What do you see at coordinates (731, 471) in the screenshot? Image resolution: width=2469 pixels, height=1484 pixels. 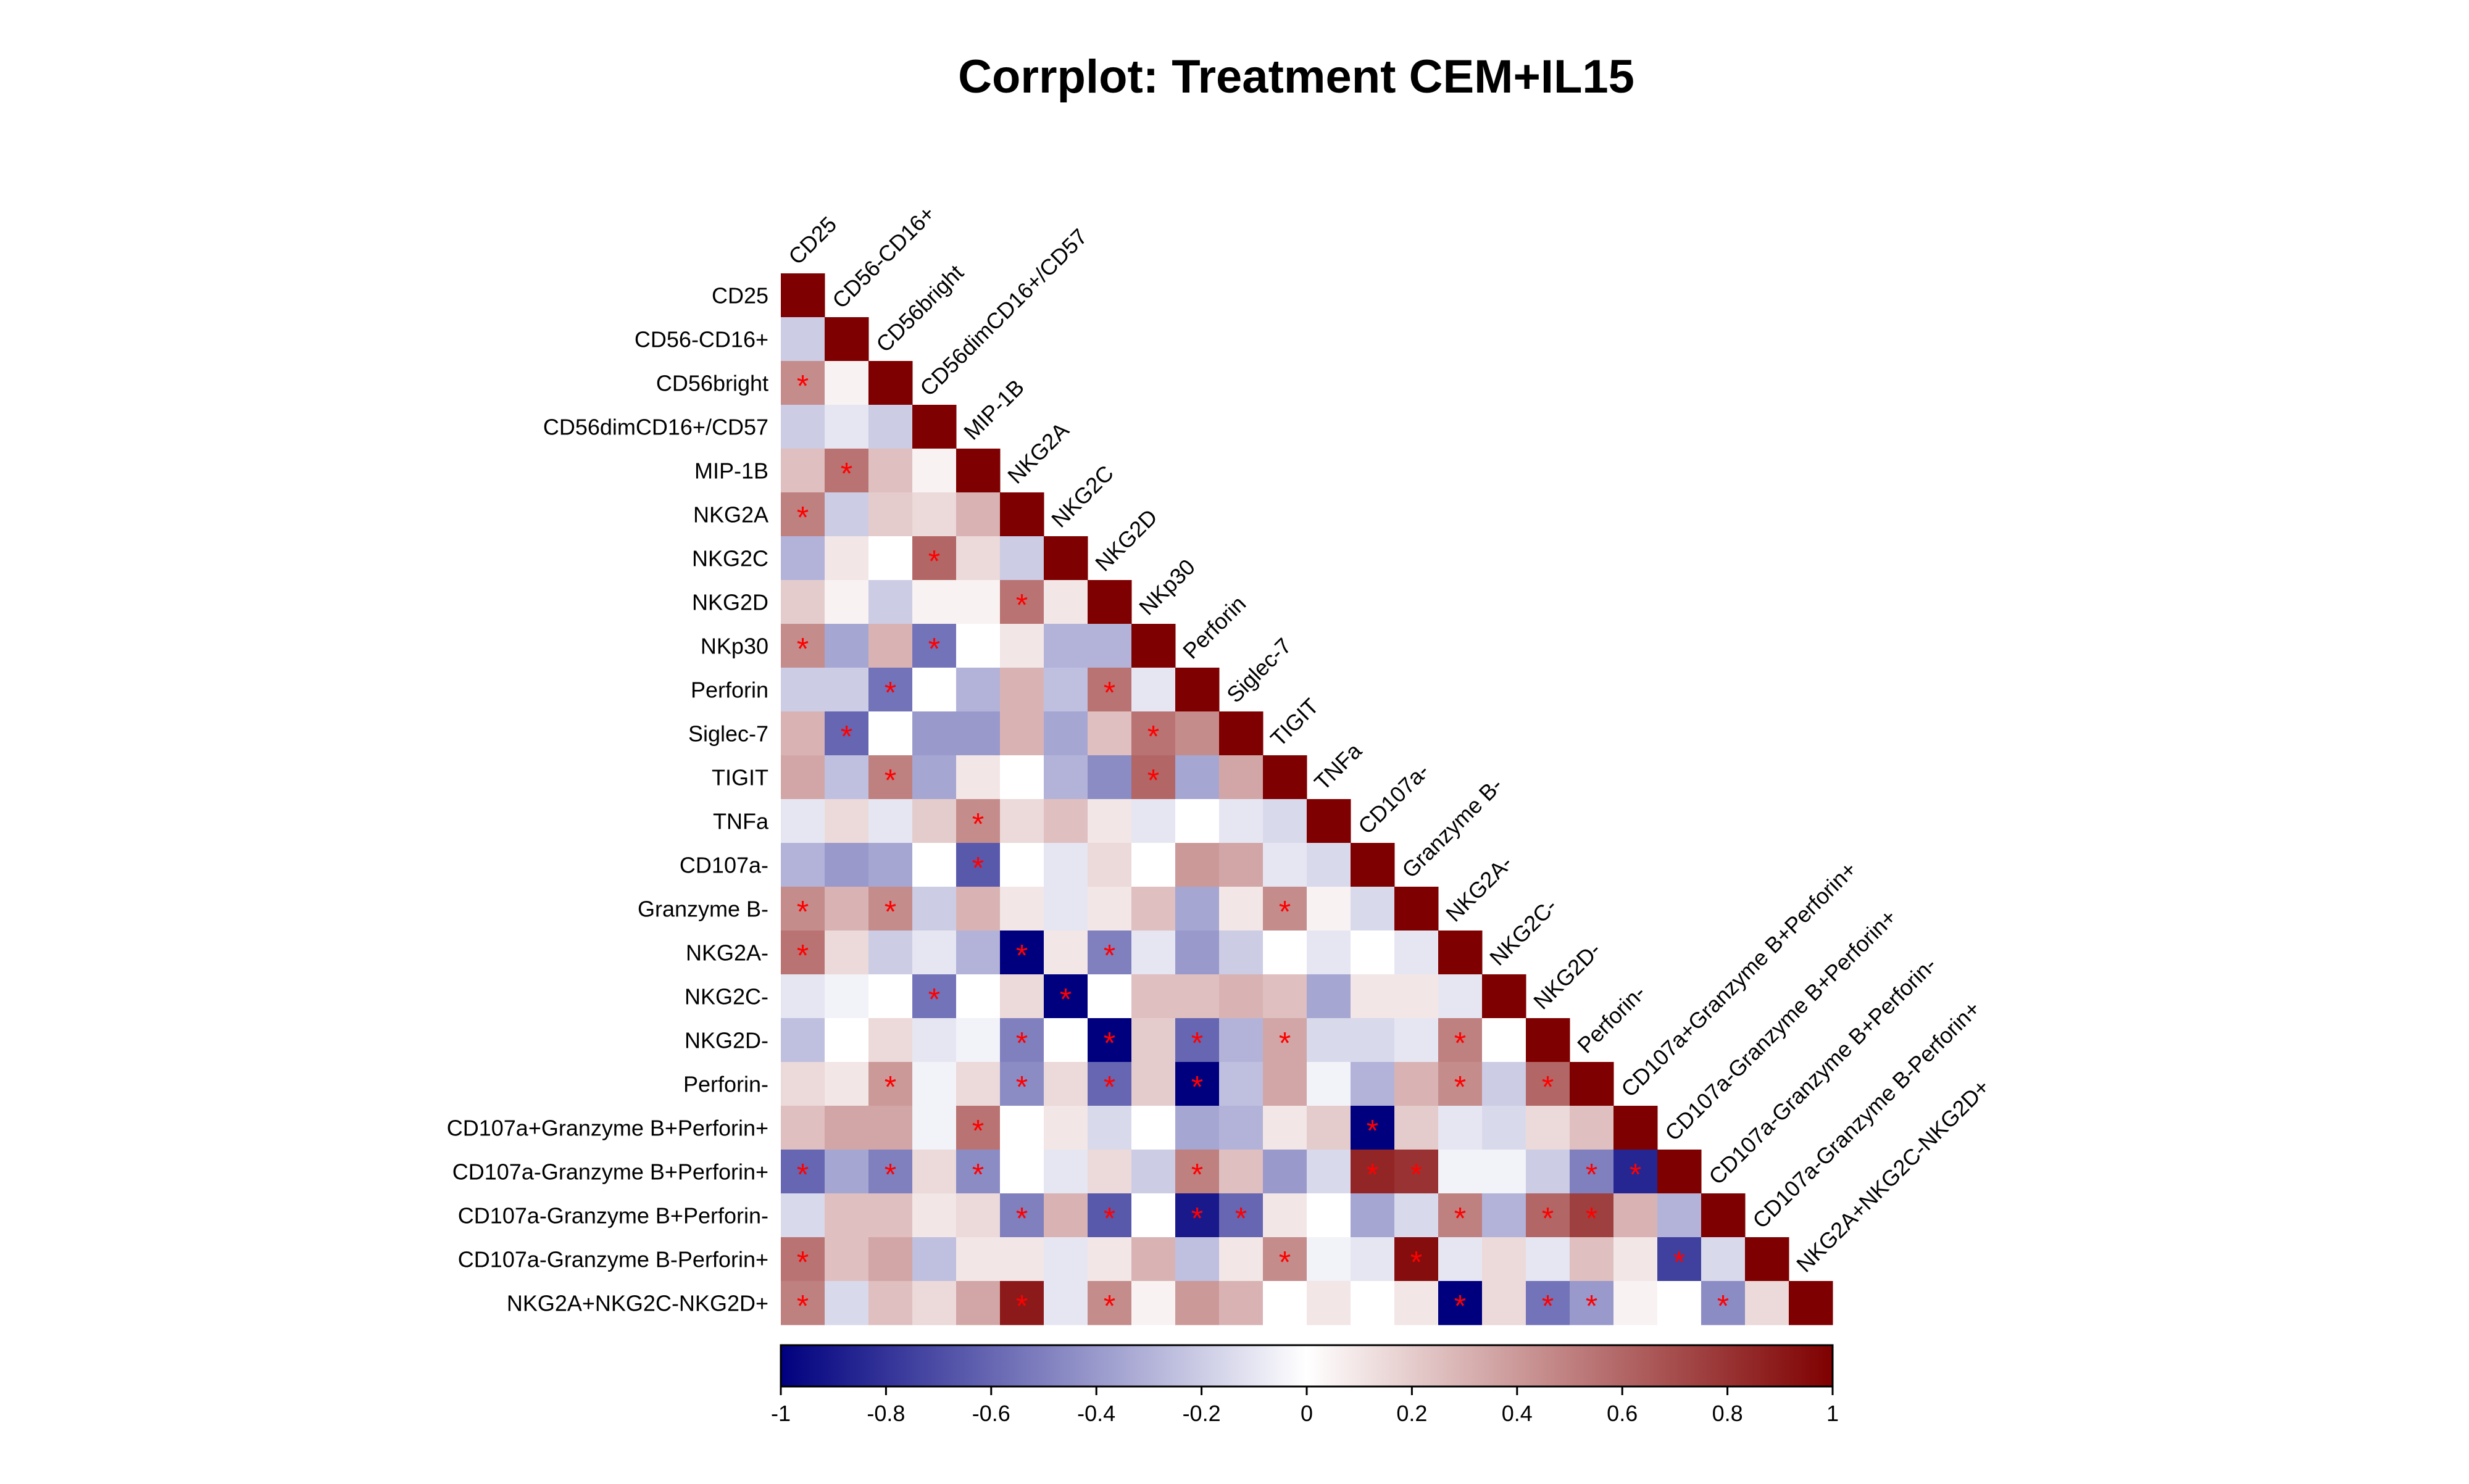 I see `row-label: MIP-1B` at bounding box center [731, 471].